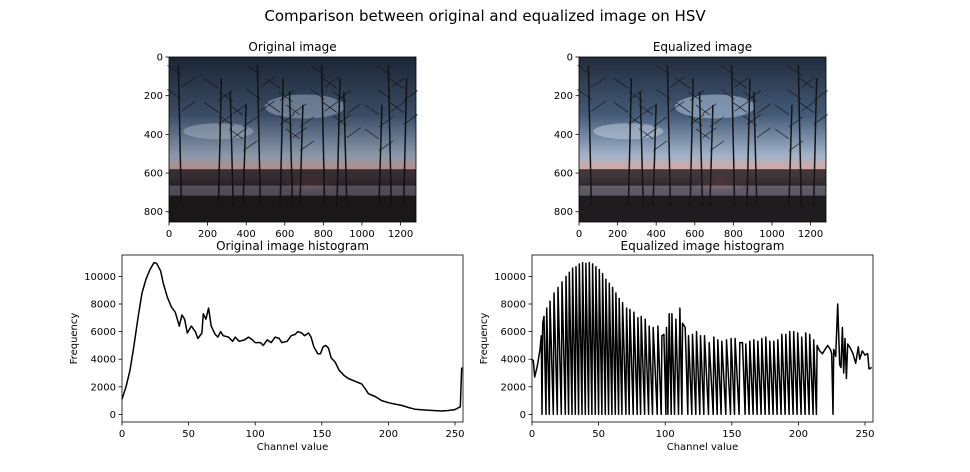 The image size is (970, 472). I want to click on chart-title: Original image histogram, so click(292, 246).